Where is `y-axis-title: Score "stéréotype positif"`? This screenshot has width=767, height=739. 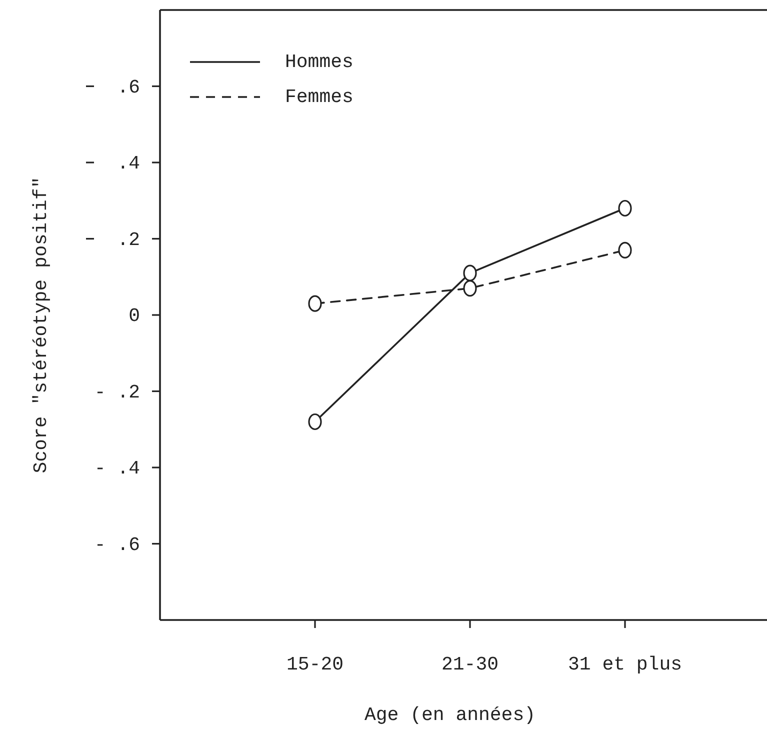 y-axis-title: Score "stéréotype positif" is located at coordinates (41, 325).